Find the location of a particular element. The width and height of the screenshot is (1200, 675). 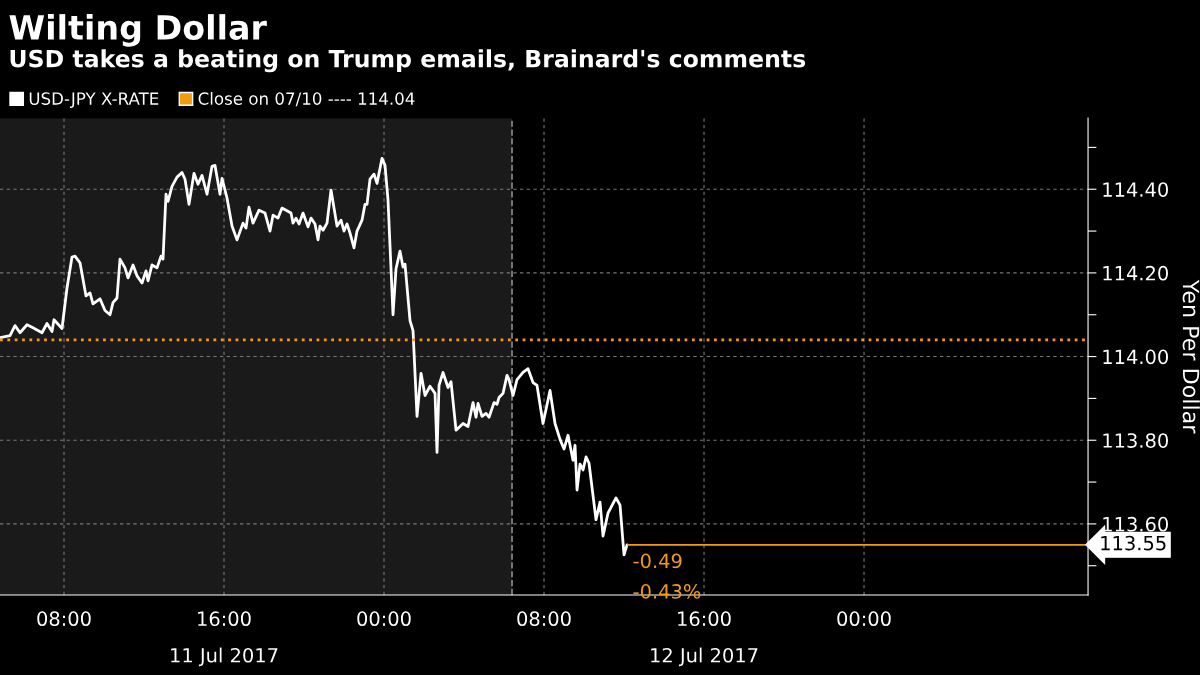

legend-label: USD-JPY X-RATE is located at coordinates (94, 100).